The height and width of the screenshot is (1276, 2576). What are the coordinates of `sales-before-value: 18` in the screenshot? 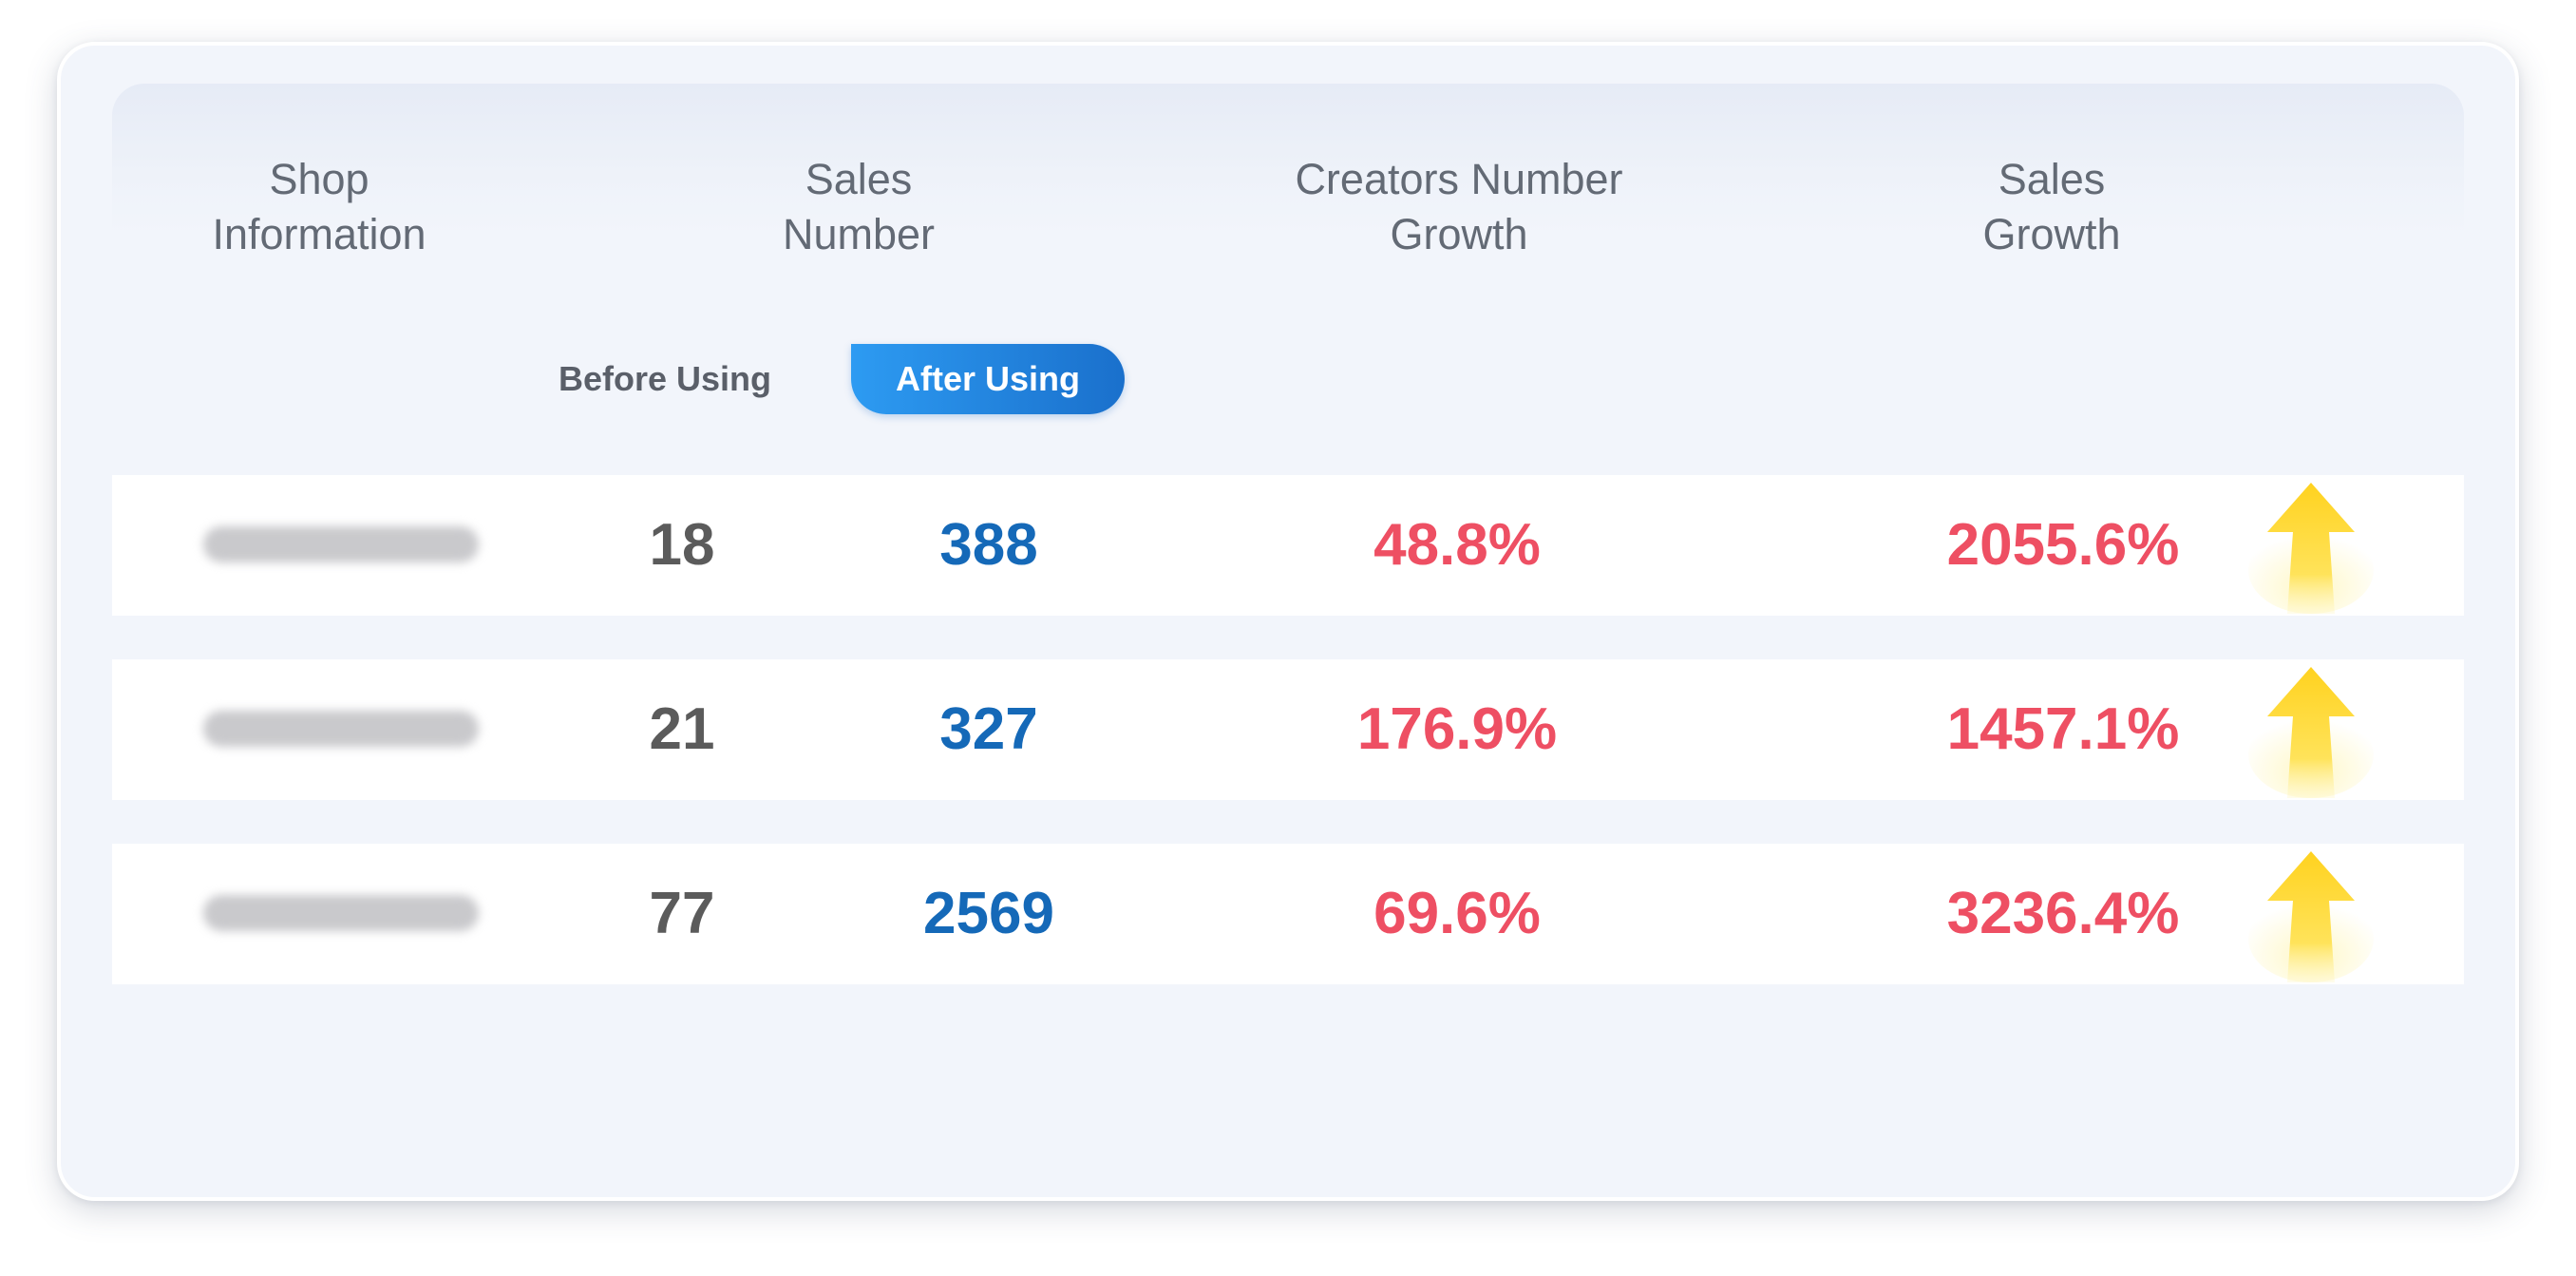 It's located at (682, 545).